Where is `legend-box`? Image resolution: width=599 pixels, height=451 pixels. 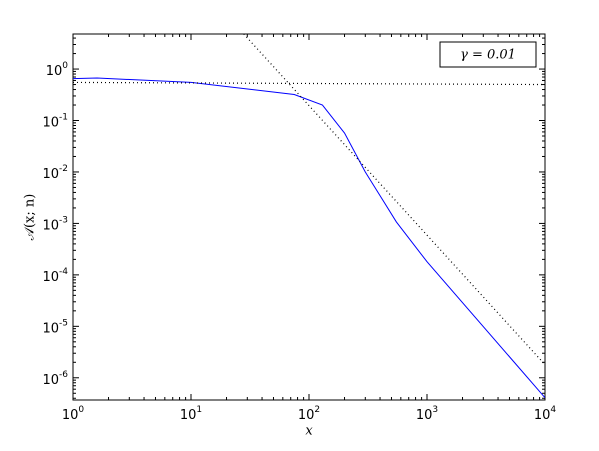 legend-box is located at coordinates (488, 54).